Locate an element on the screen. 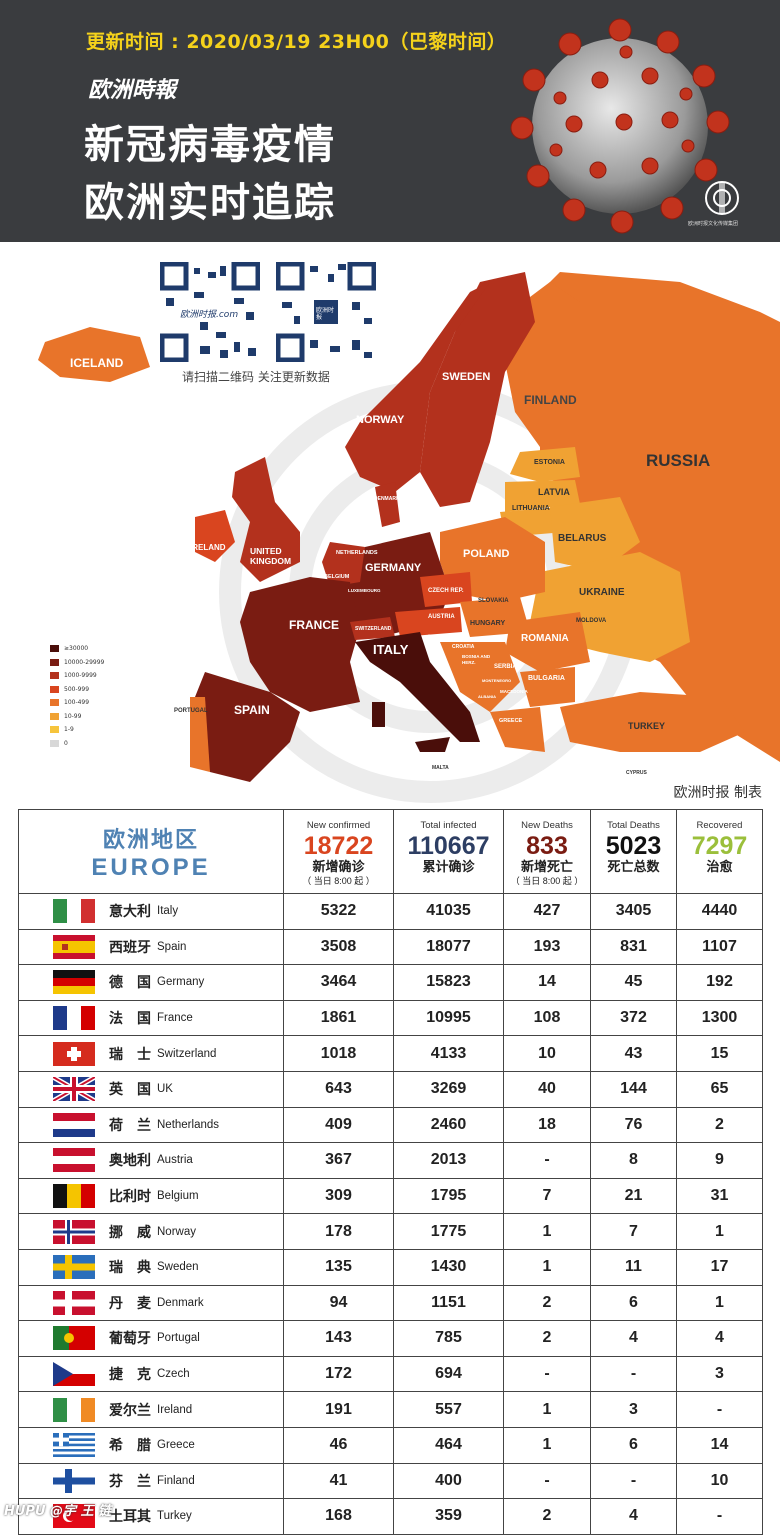  qr-code-website: 欧洲时报.com is located at coordinates (210, 312).